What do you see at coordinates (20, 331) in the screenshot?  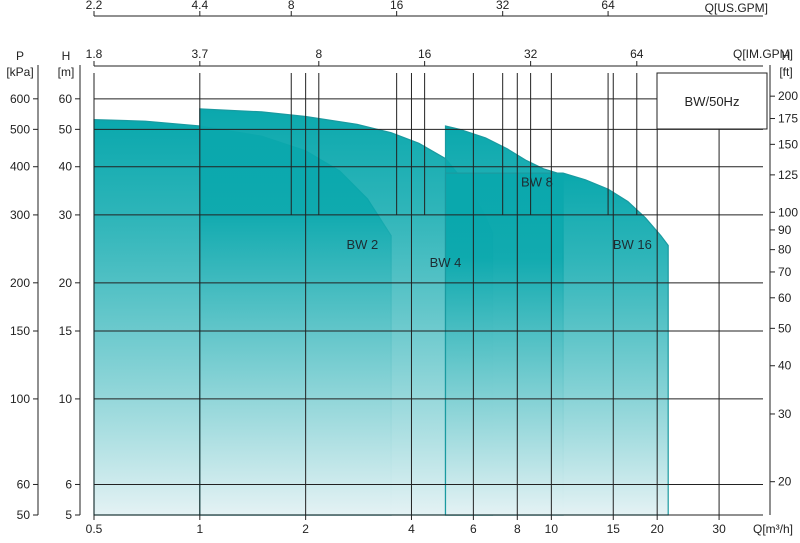 I see `pressure-tick-label: 150` at bounding box center [20, 331].